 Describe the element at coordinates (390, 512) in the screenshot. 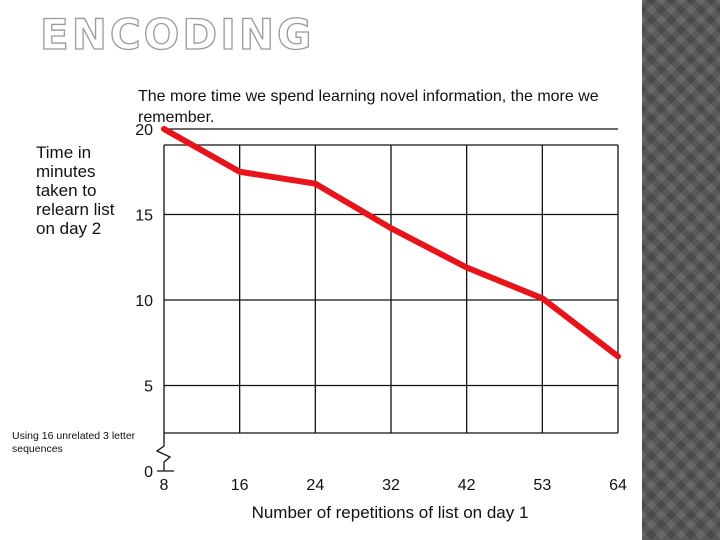

I see `x-axis-label: Number of repetitions of list on day 1` at that location.